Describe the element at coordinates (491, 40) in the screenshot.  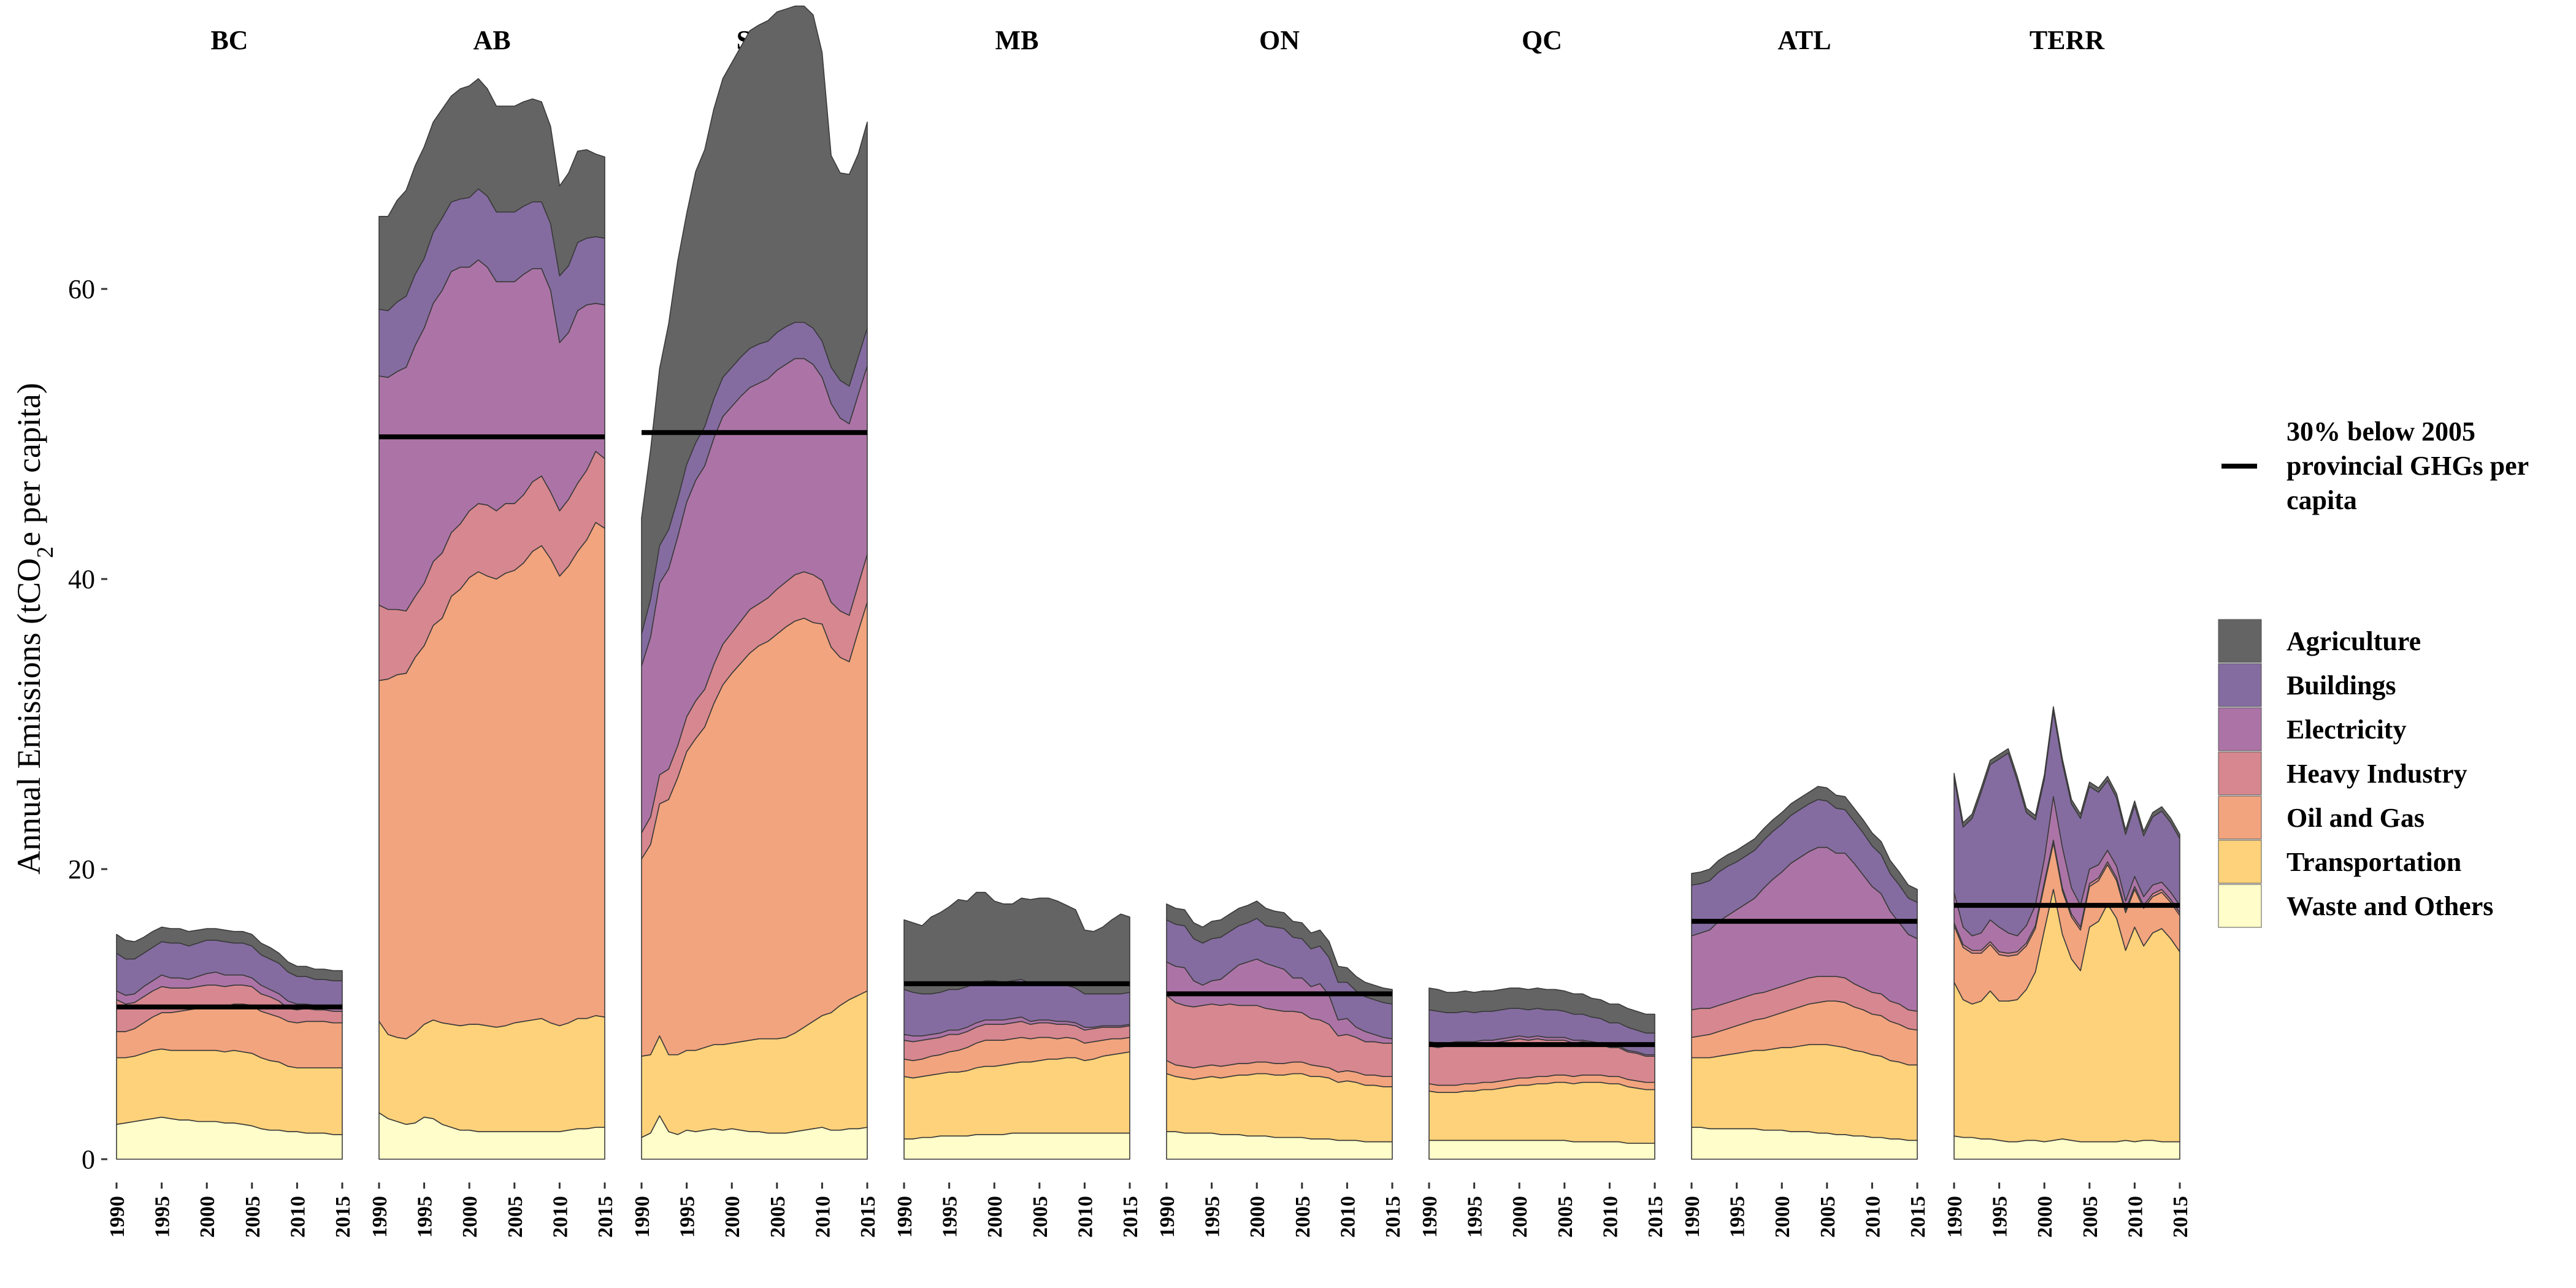
I see `panel-title-ab: AB` at that location.